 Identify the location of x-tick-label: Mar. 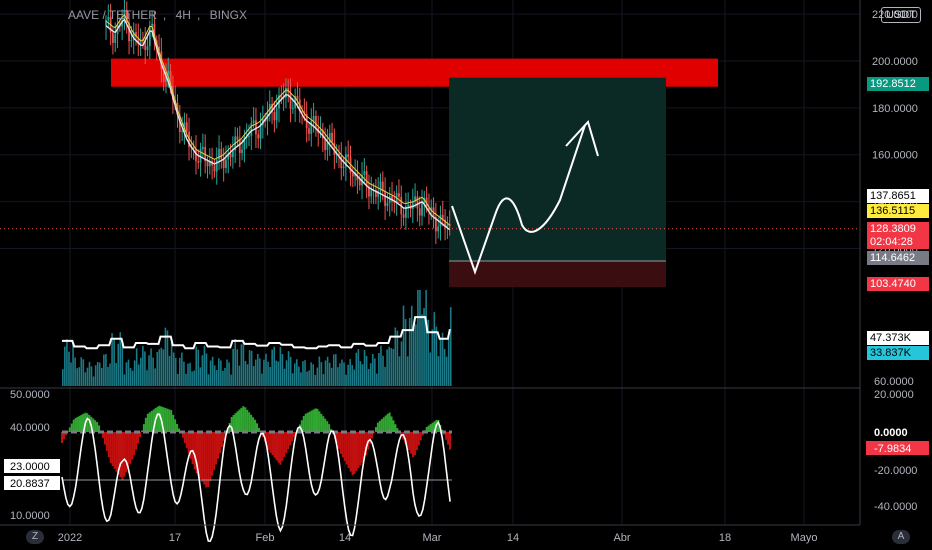
(432, 538).